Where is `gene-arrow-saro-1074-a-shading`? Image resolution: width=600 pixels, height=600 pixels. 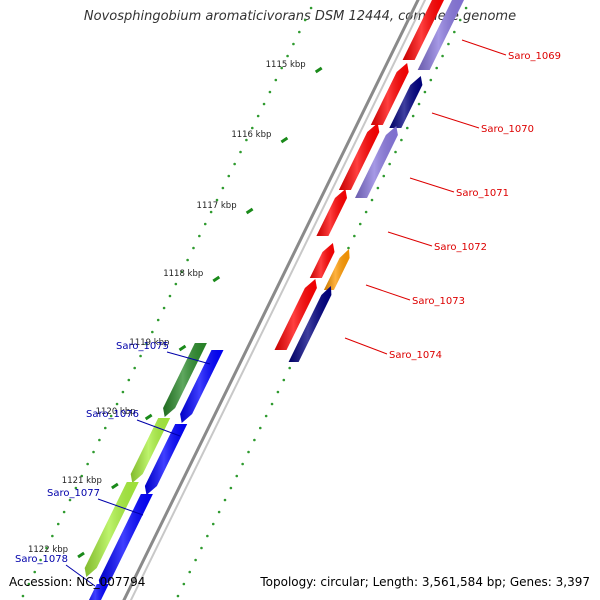 gene-arrow-saro-1074-a-shading is located at coordinates (295, 314).